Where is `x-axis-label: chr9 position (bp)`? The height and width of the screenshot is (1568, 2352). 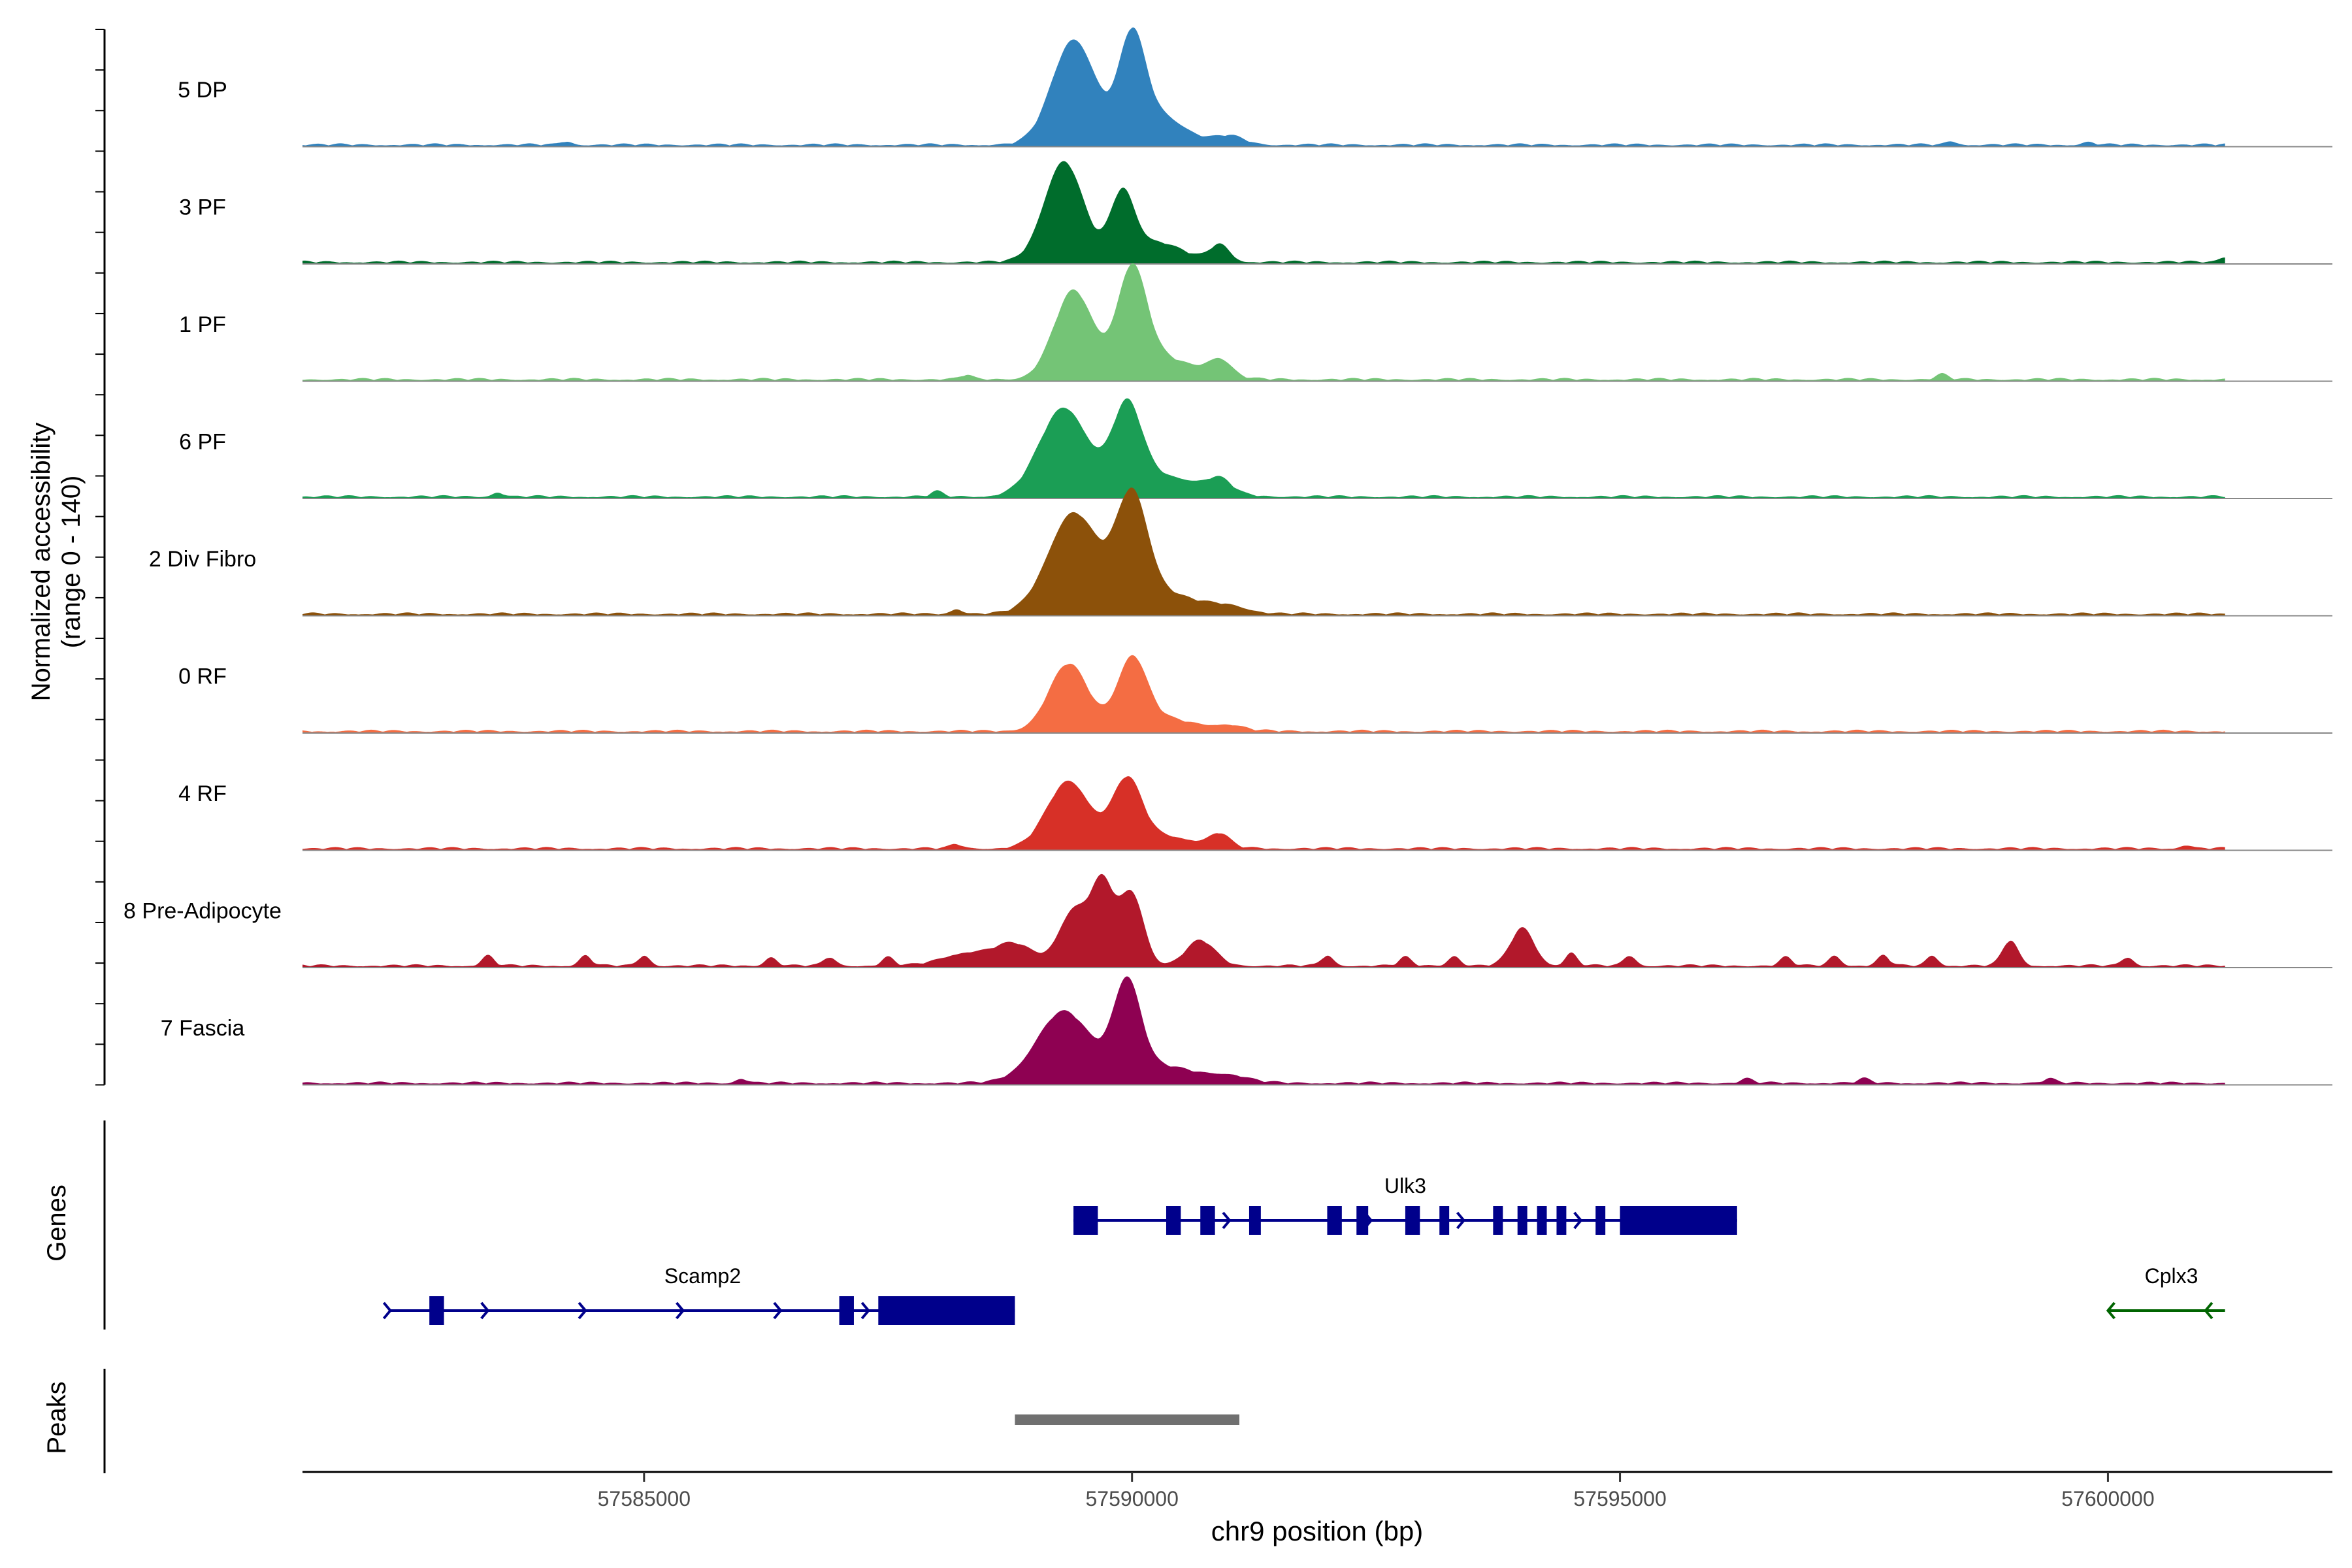 x-axis-label: chr9 position (bp) is located at coordinates (1317, 1531).